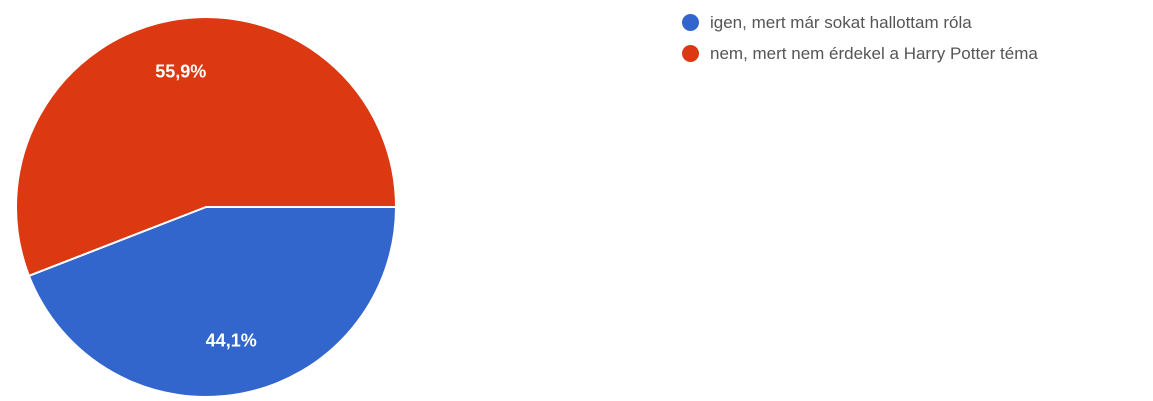 Image resolution: width=1153 pixels, height=401 pixels. I want to click on pie-slice-1-label: 55,9%, so click(180, 71).